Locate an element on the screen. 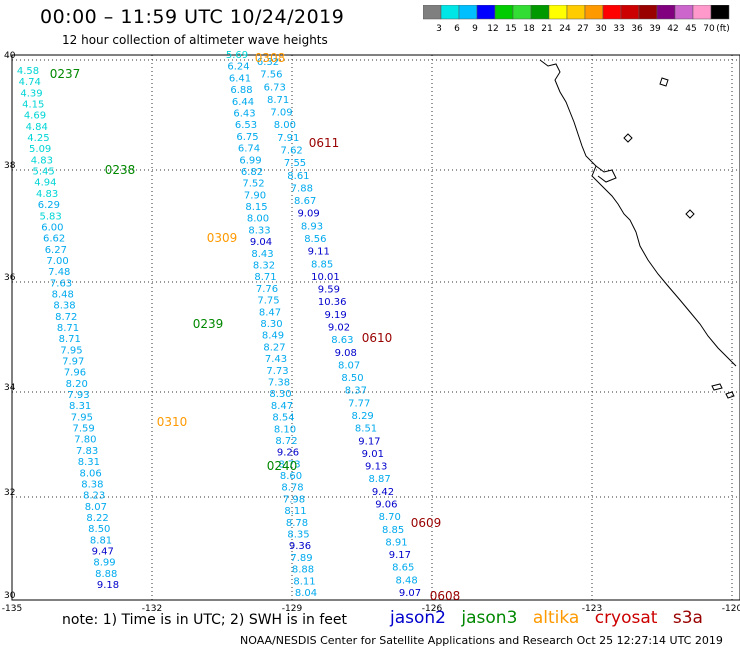  colorbar-label: 6 is located at coordinates (457, 28).